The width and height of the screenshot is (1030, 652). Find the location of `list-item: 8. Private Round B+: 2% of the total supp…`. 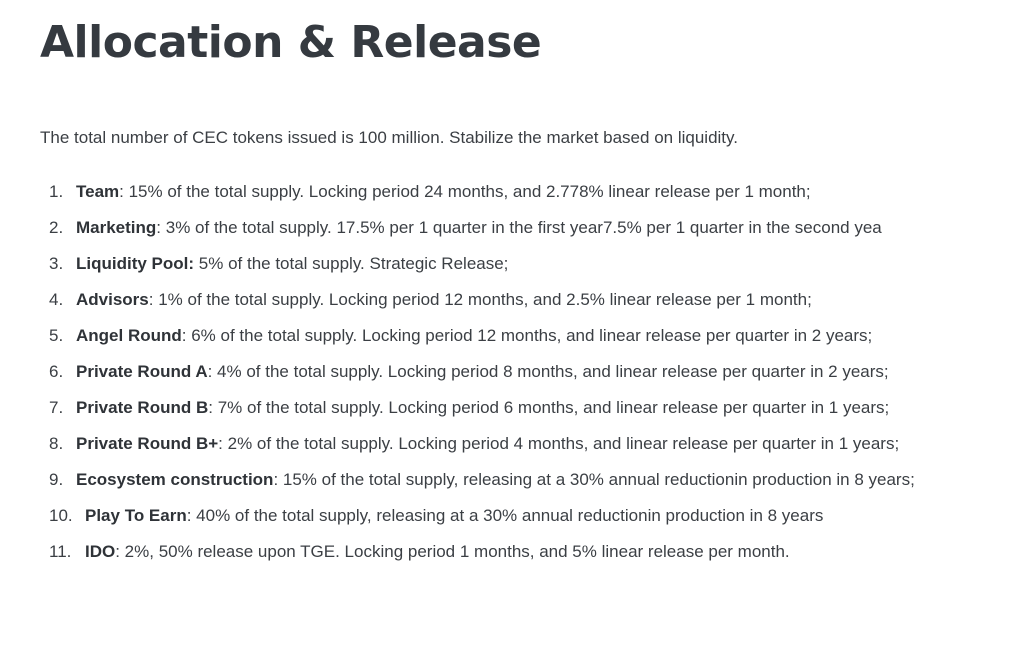

list-item: 8. Private Round B+: 2% of the total supp… is located at coordinates (508, 443).